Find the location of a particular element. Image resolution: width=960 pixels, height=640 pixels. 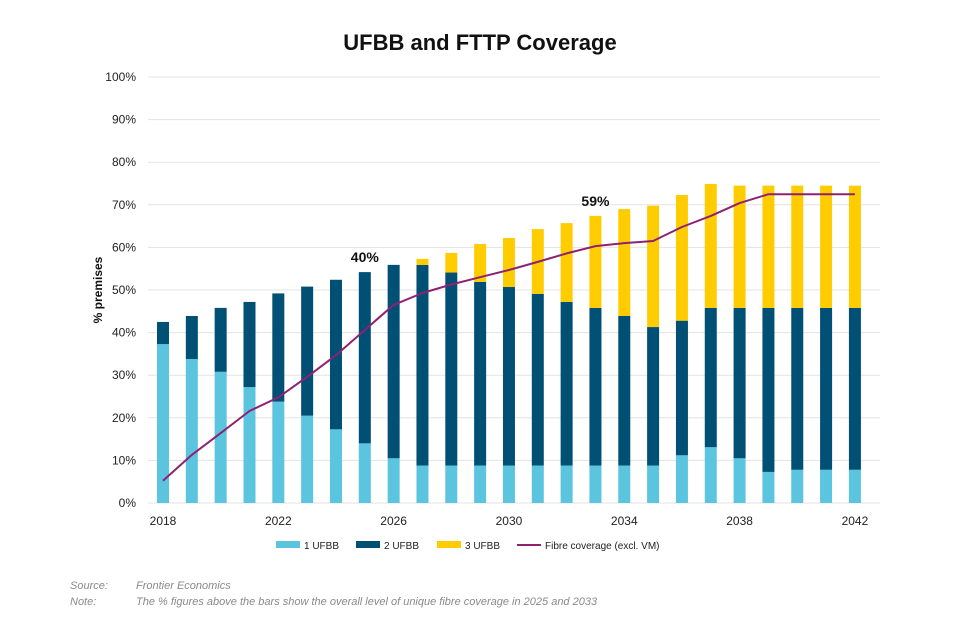

bar-2-ufbb-2037 is located at coordinates (710, 377).